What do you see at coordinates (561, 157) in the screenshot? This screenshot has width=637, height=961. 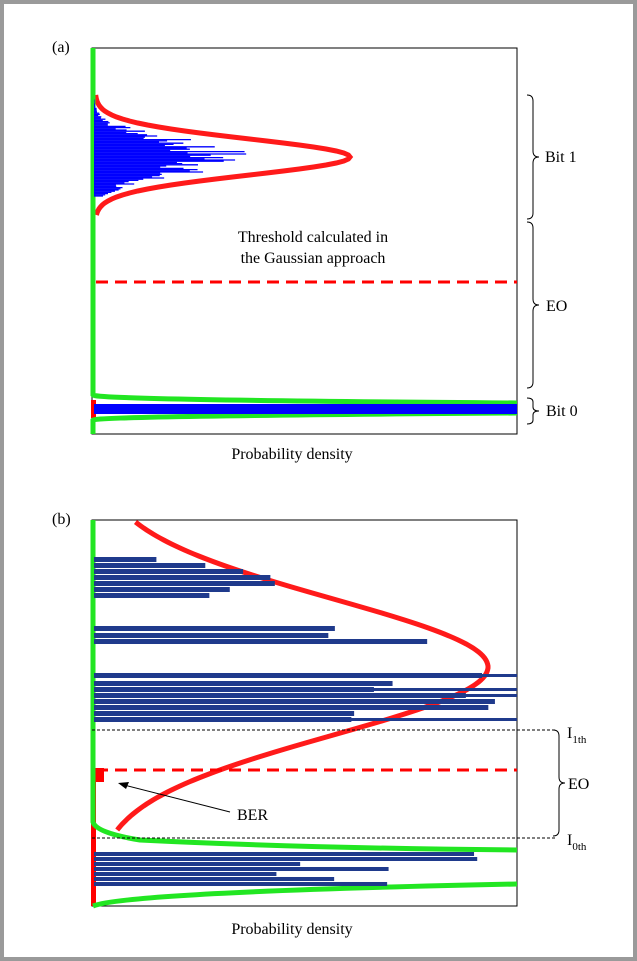 I see `bit1-label: Bit 1` at bounding box center [561, 157].